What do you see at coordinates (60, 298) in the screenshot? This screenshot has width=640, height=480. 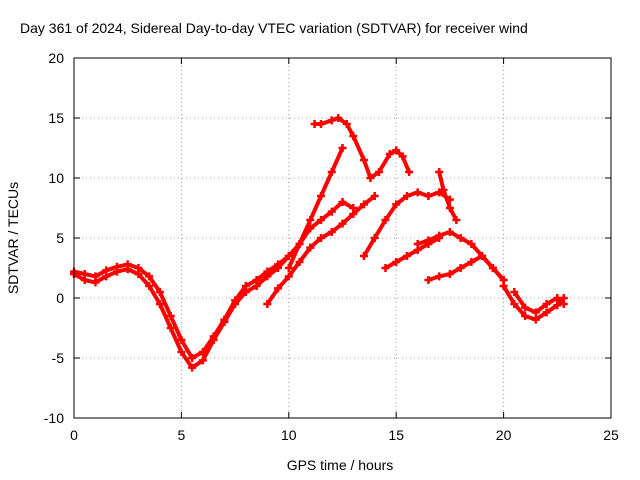 I see `y-tick-label: 0` at bounding box center [60, 298].